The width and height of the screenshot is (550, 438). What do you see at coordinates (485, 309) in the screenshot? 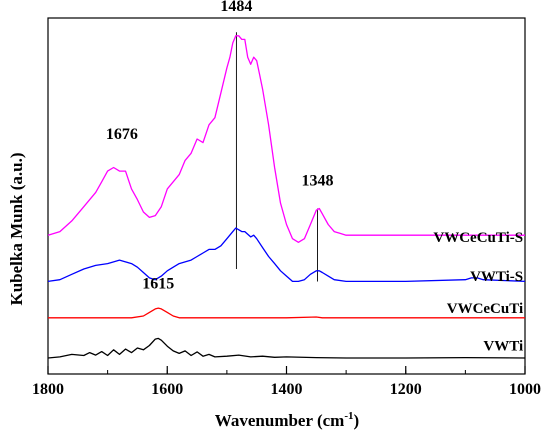
I see `series-label: VWCeCuTi` at bounding box center [485, 309].